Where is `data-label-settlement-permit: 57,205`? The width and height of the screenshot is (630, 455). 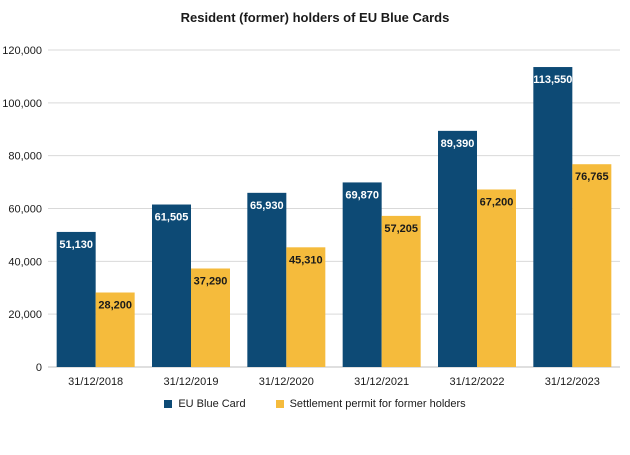
data-label-settlement-permit: 57,205 is located at coordinates (401, 229).